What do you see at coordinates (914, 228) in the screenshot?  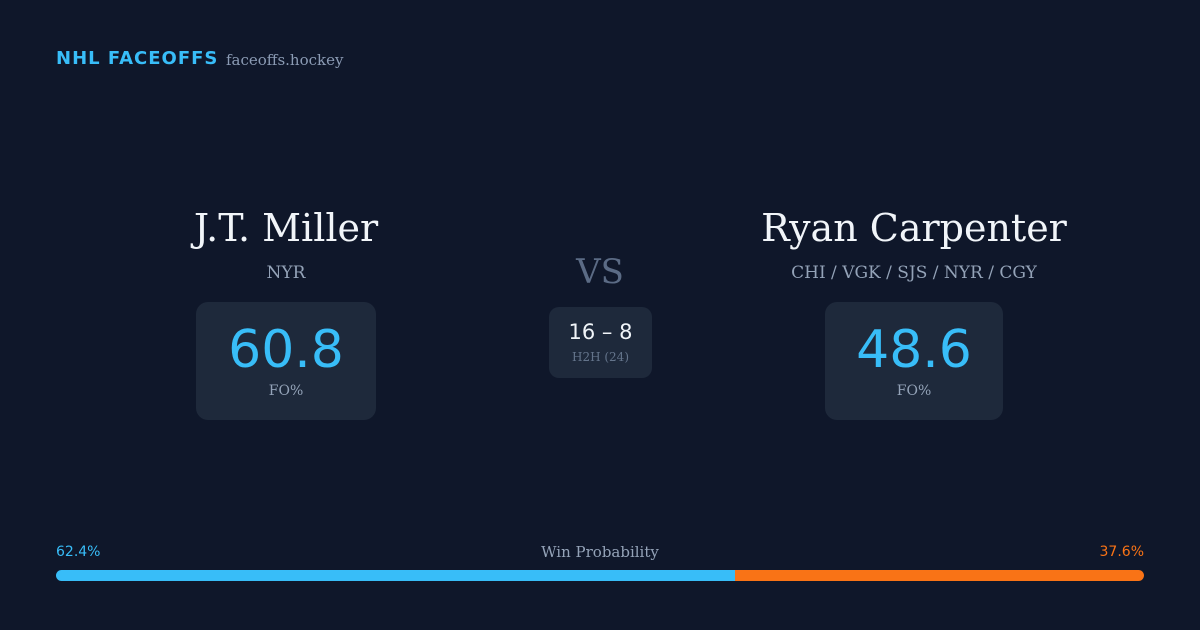 I see `player-name: Ryan Carpenter` at bounding box center [914, 228].